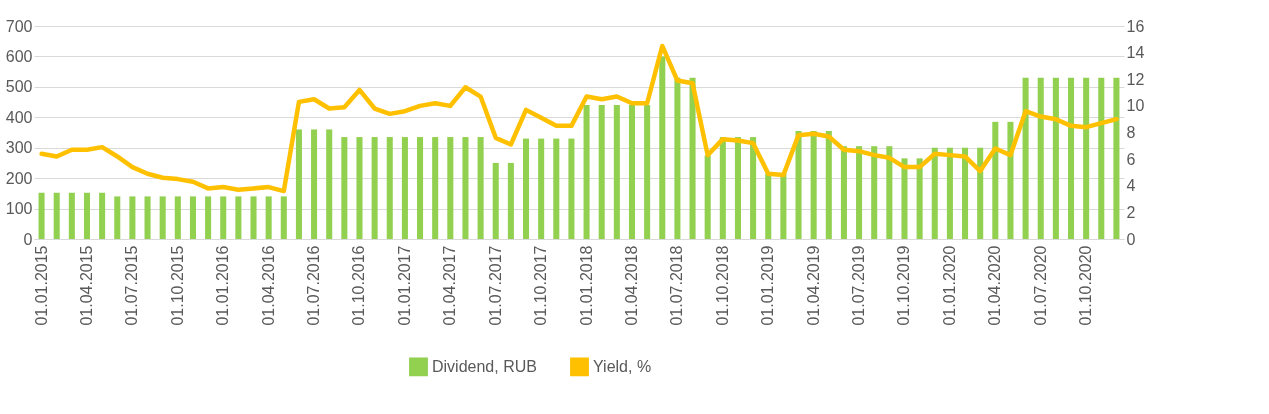 The height and width of the screenshot is (414, 1269). I want to click on x-tick-label: 01.04.2018, so click(631, 285).